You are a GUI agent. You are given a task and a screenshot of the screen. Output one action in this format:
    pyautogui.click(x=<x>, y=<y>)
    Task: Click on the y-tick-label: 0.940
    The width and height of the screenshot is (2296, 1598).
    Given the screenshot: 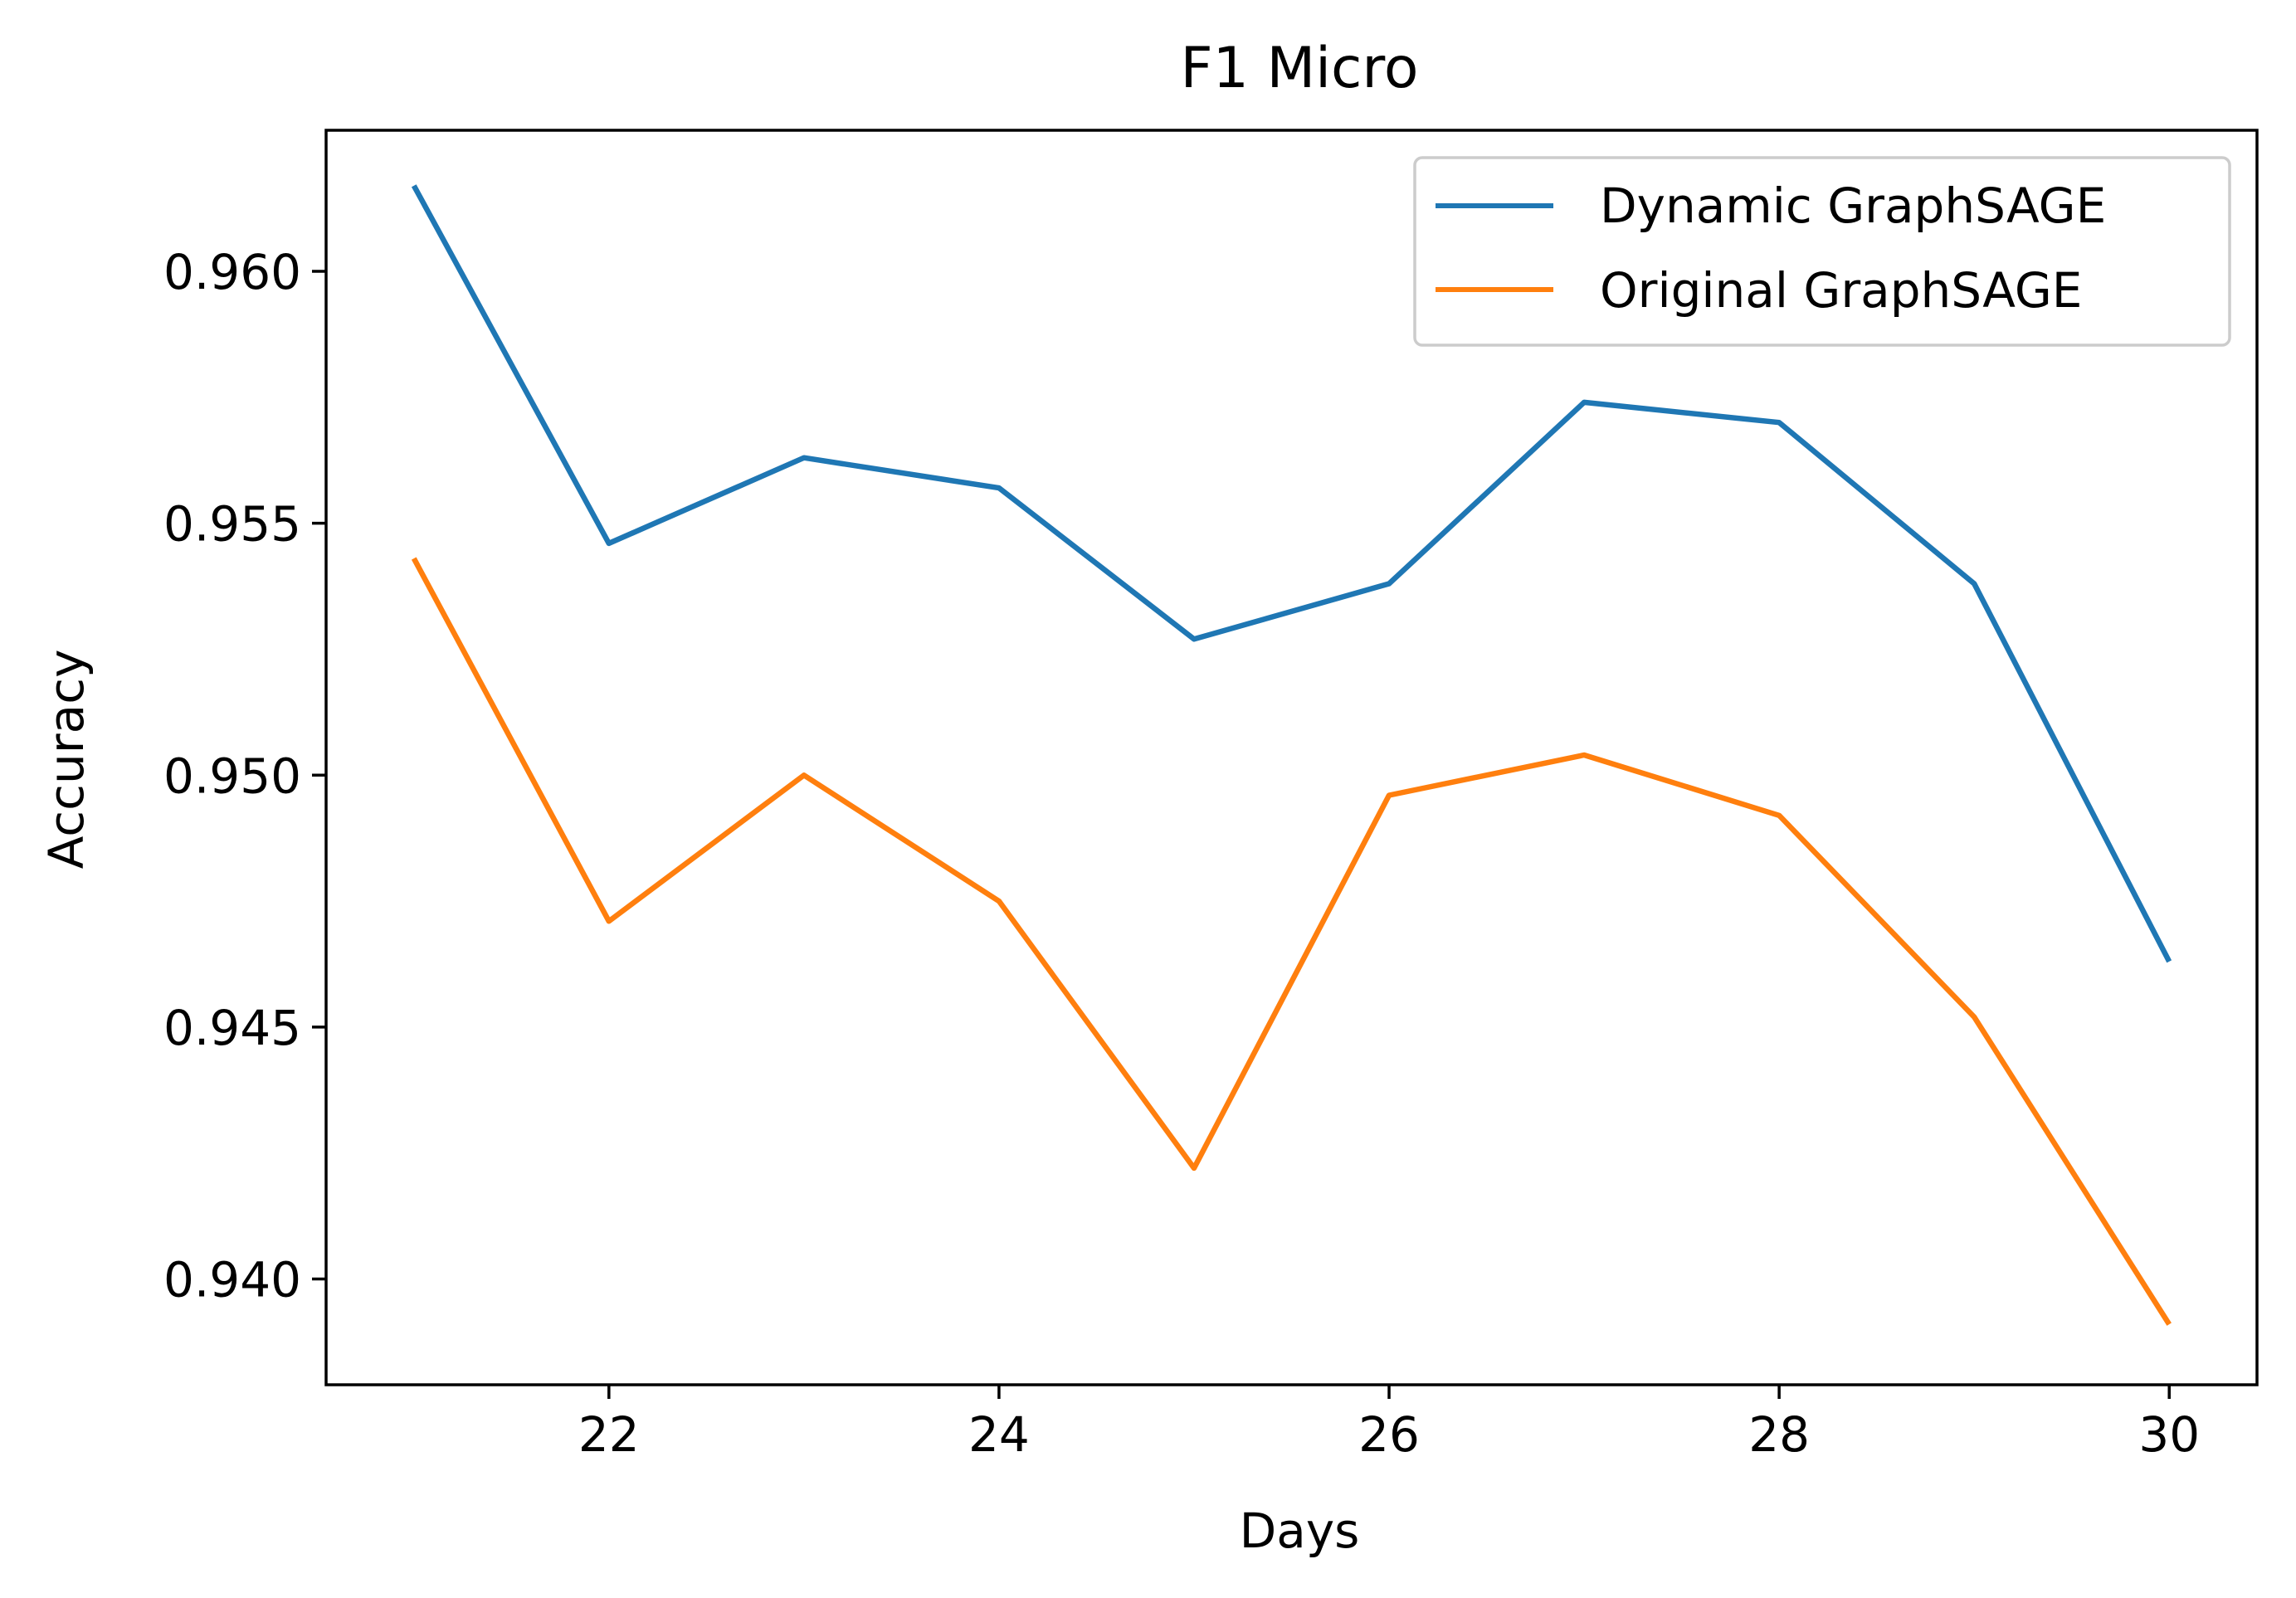 What is the action you would take?
    pyautogui.click(x=232, y=1280)
    